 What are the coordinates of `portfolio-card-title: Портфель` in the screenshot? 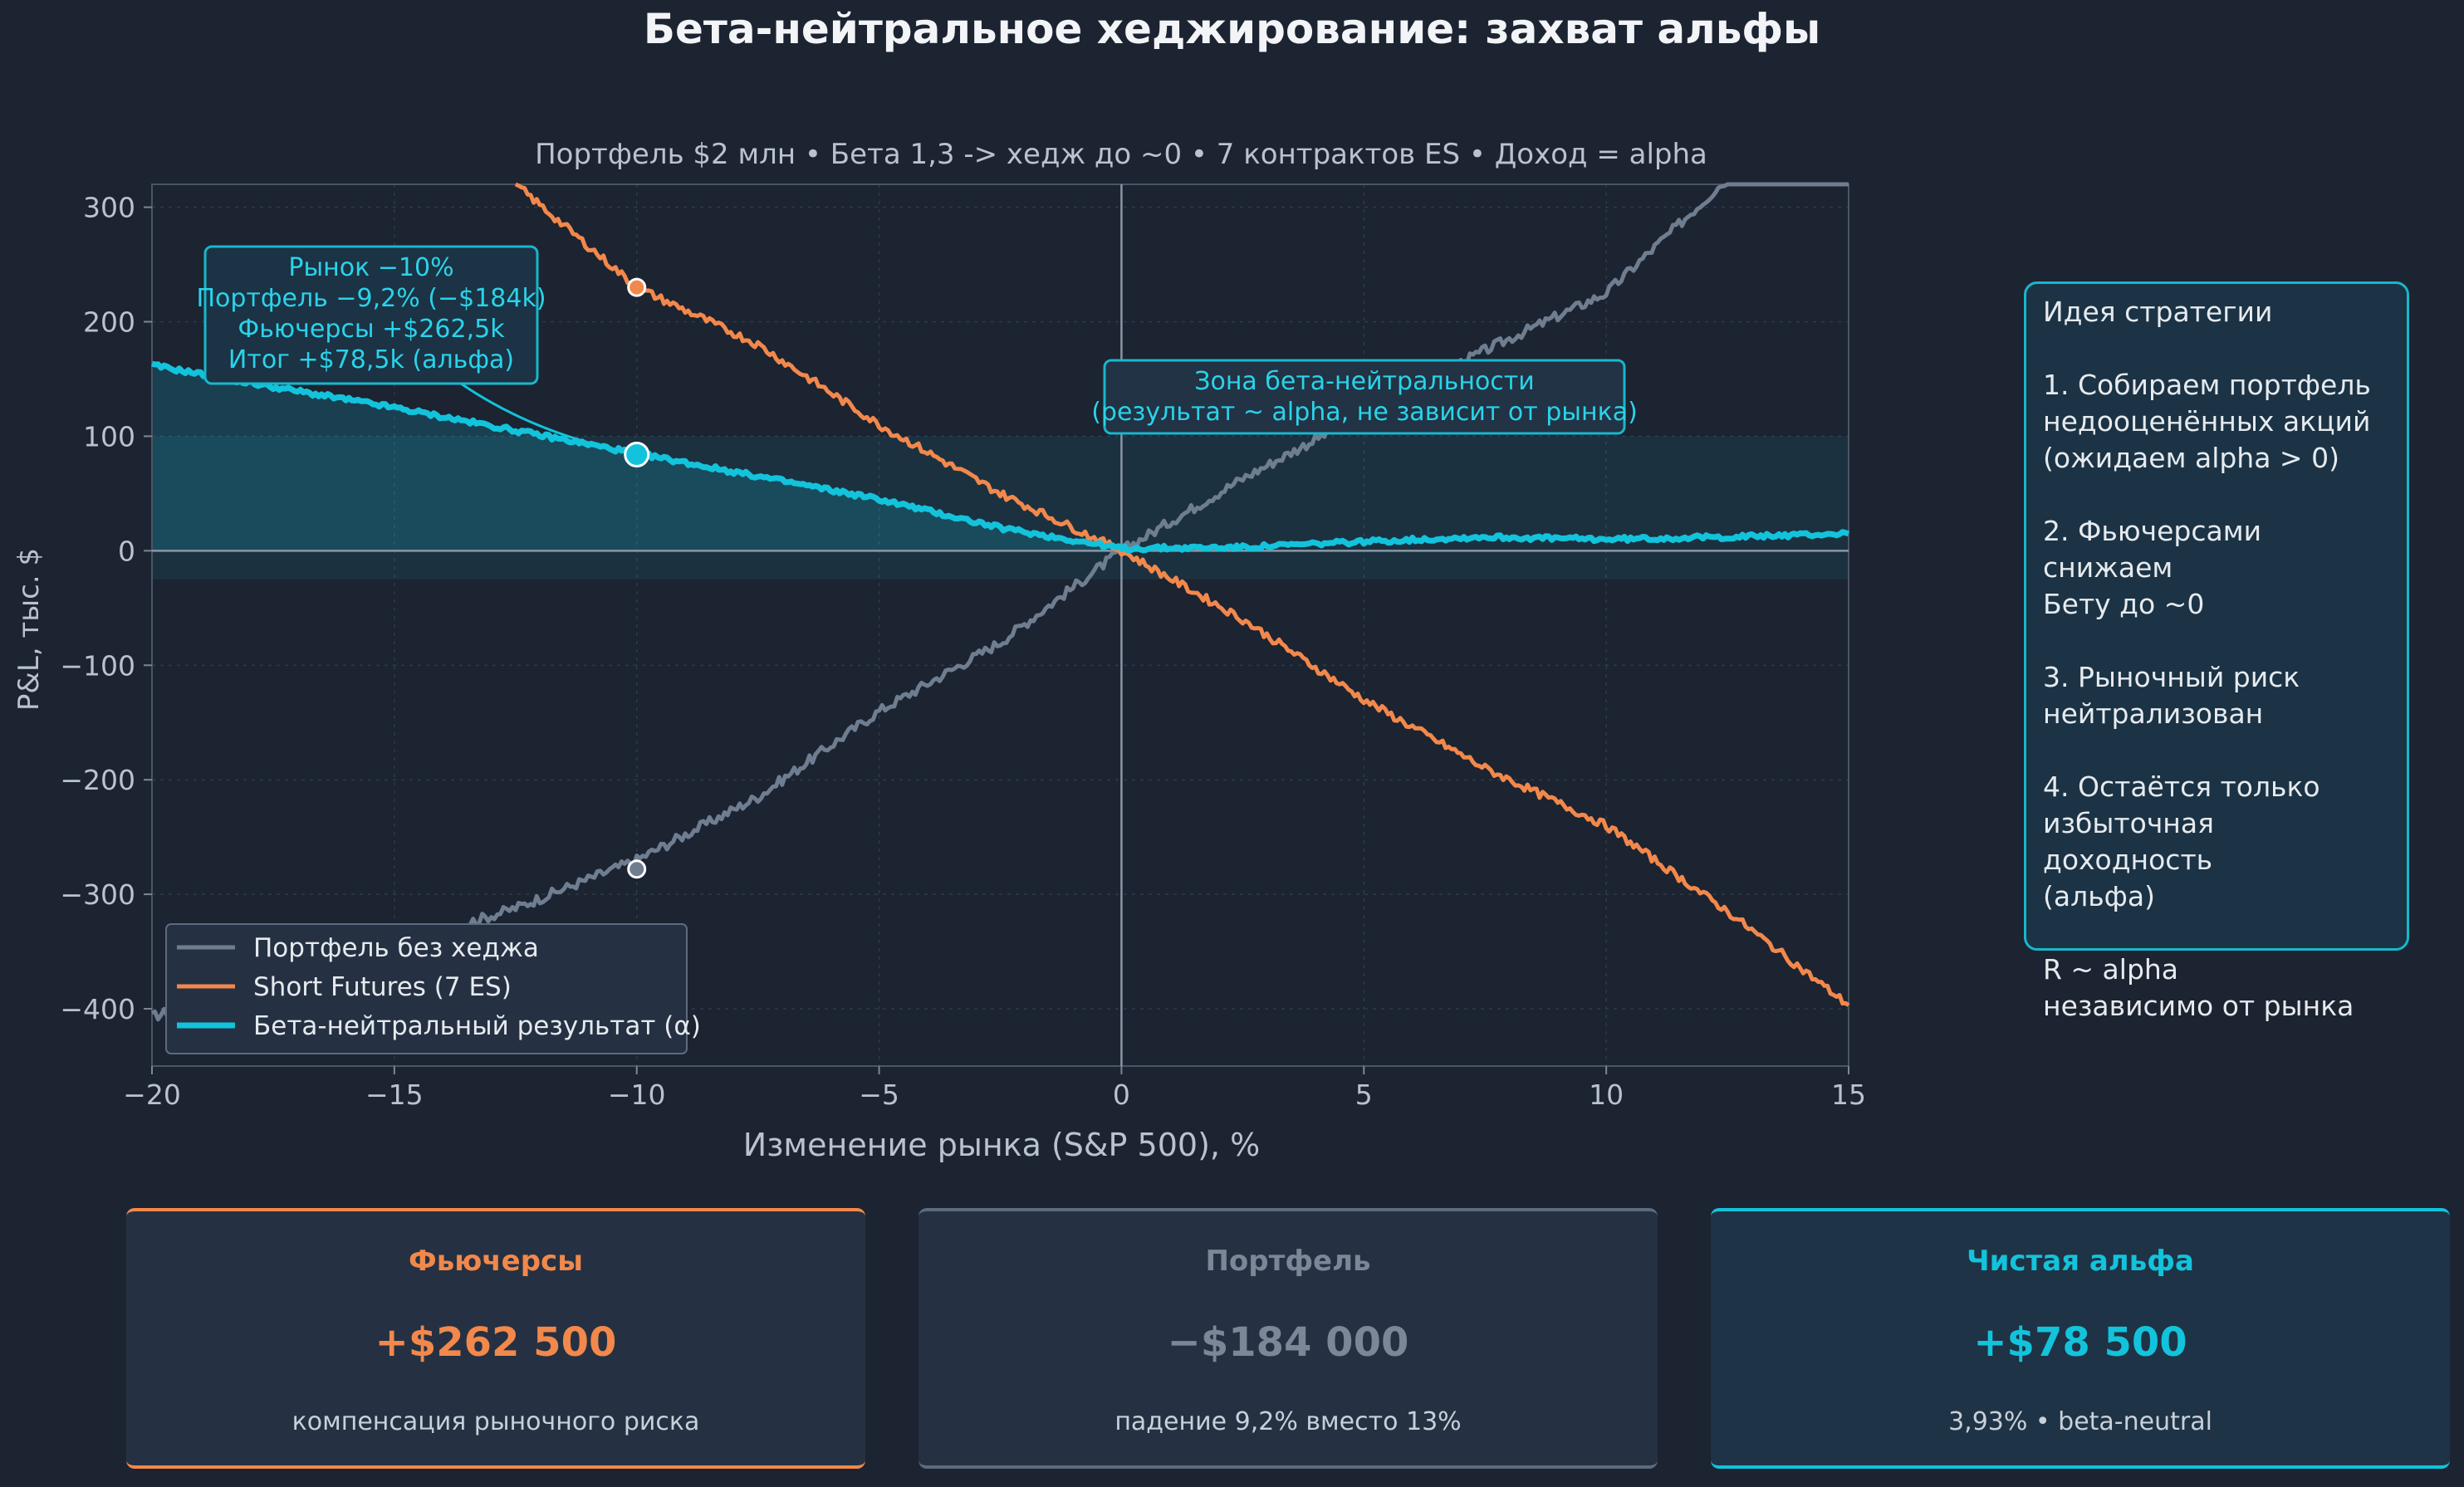 It's located at (1288, 1261).